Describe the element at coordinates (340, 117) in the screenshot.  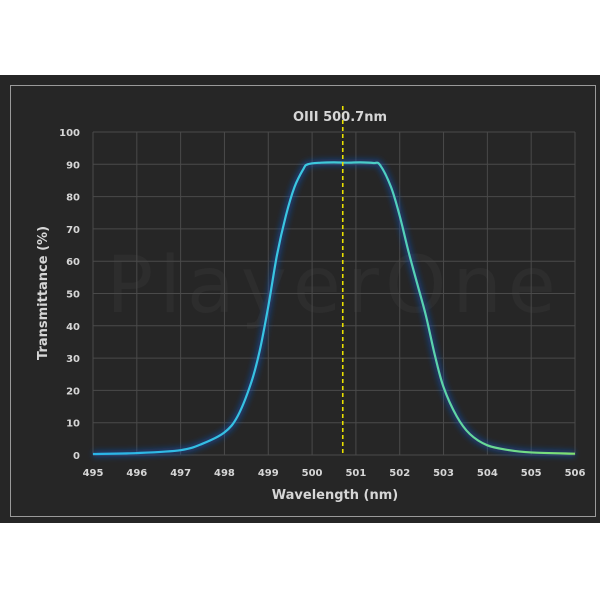
I see `chart-title: OIII 500.7nm` at that location.